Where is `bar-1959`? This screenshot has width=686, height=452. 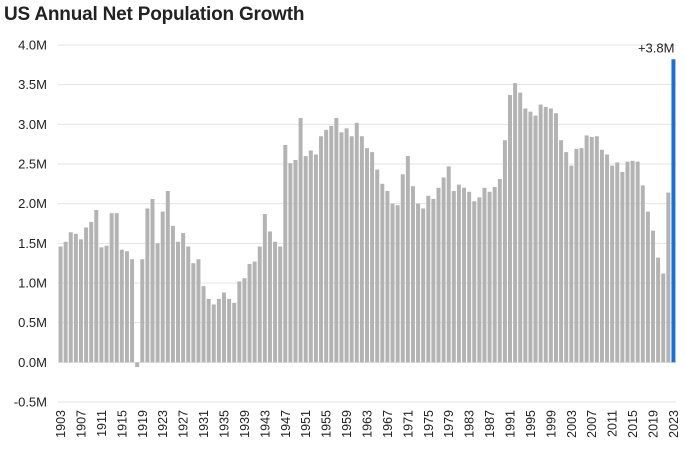 bar-1959 is located at coordinates (346, 245).